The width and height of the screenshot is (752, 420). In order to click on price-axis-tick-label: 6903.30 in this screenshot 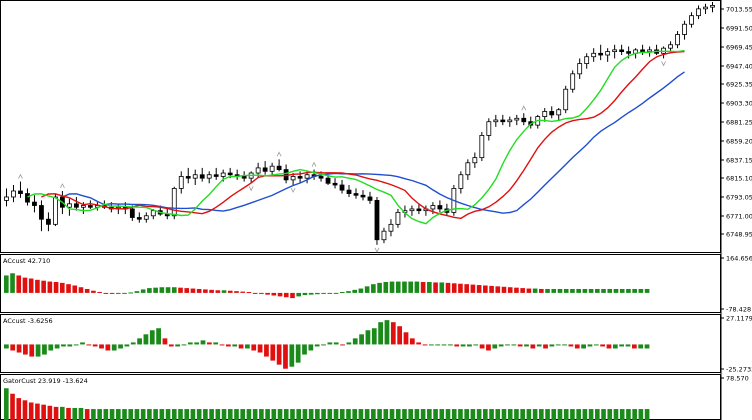, I will do `click(739, 104)`.